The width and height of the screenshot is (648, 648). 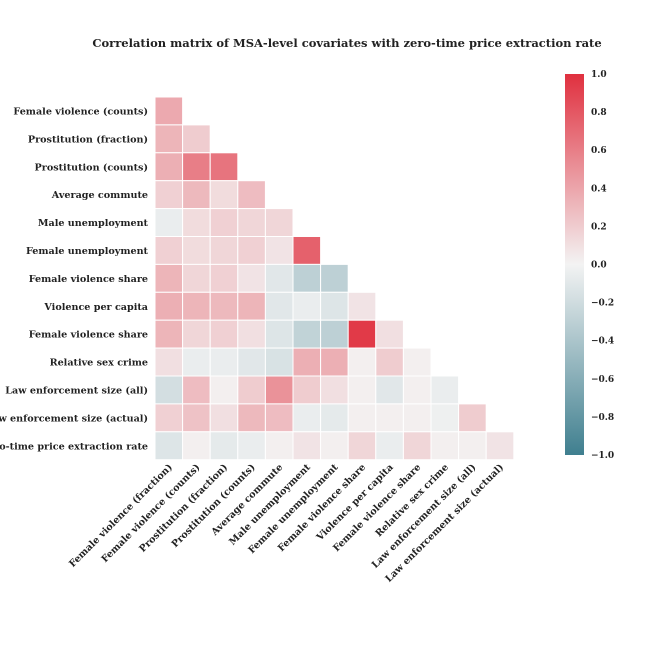 I want to click on colorbar-tick-label: −0.6, so click(x=602, y=380).